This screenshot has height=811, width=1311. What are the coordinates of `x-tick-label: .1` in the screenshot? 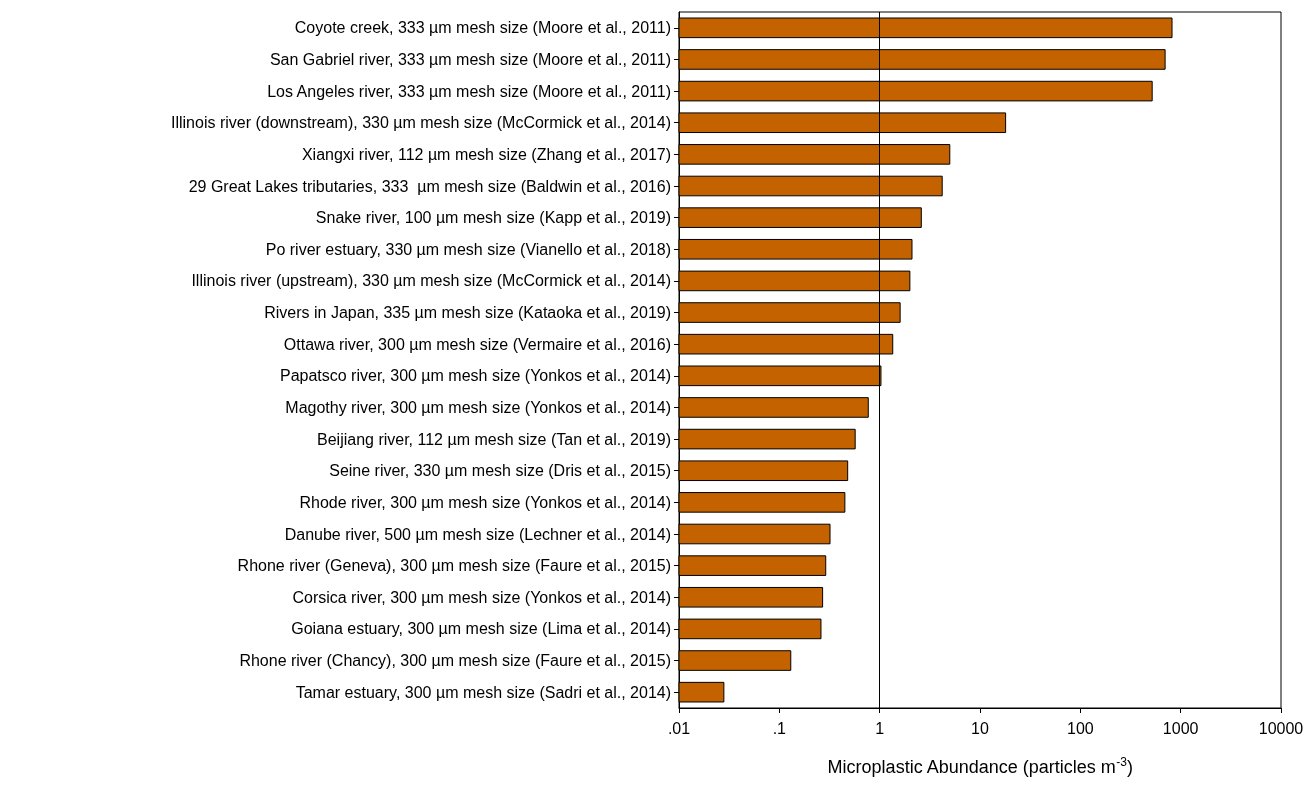 It's located at (779, 728).